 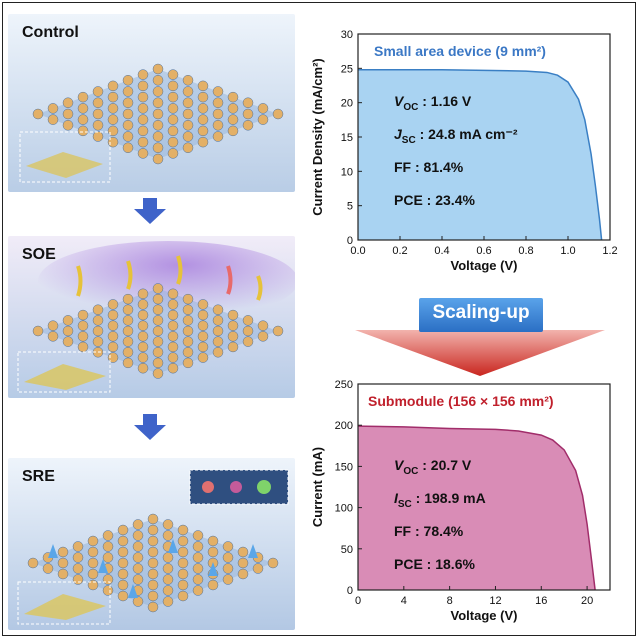 I want to click on sre-lattice-illustration, so click(x=151, y=544).